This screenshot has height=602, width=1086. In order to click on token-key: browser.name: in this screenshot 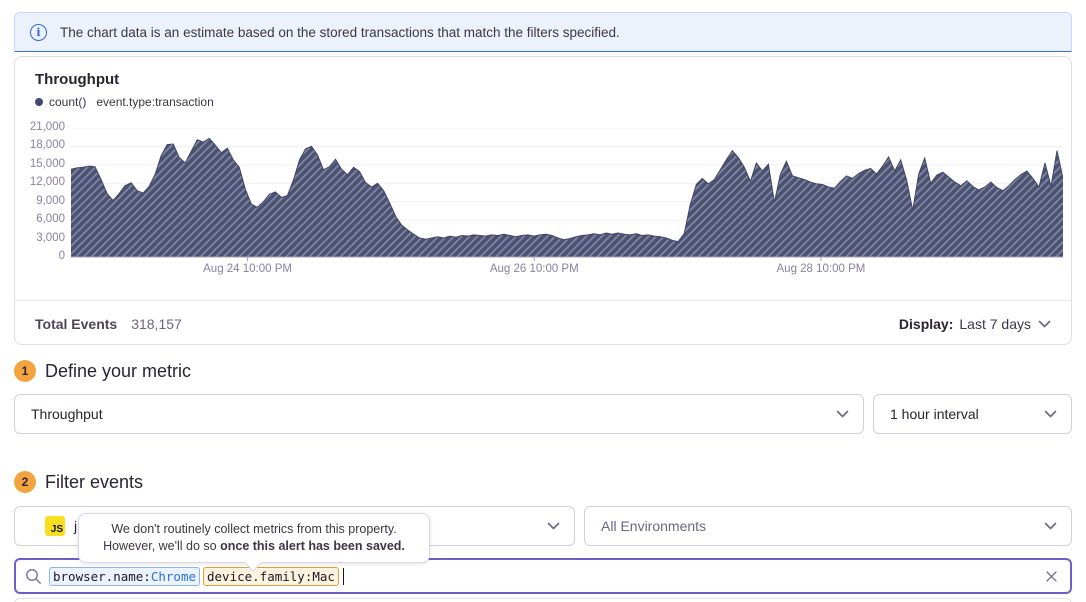, I will do `click(102, 576)`.